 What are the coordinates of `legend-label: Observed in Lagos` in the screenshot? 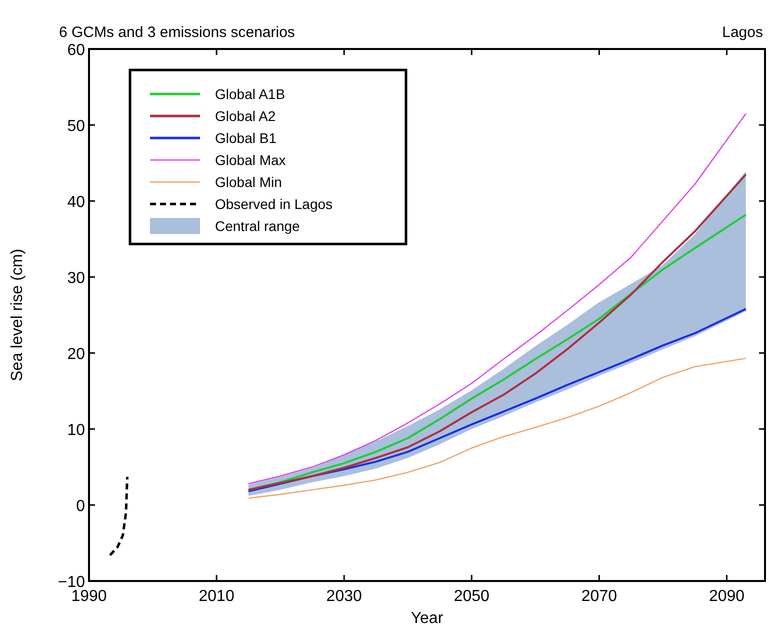 It's located at (274, 204).